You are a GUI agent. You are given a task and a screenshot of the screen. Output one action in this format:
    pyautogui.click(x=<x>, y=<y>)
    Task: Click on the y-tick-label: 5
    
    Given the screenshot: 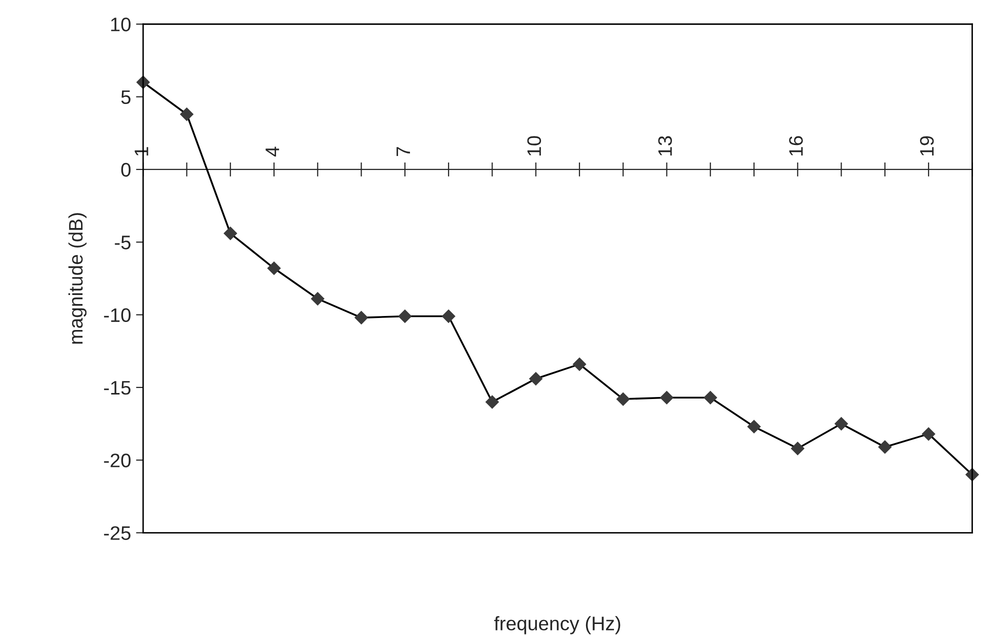 What is the action you would take?
    pyautogui.click(x=125, y=97)
    